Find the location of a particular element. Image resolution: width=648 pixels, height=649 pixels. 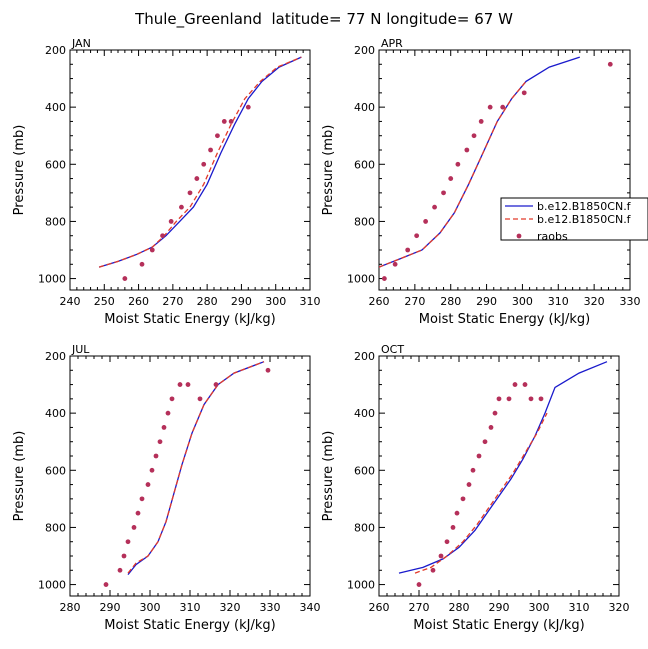

legend: b.e12.B1850CN.fb.e12.B1850CN.f raobs is located at coordinates (574, 220).